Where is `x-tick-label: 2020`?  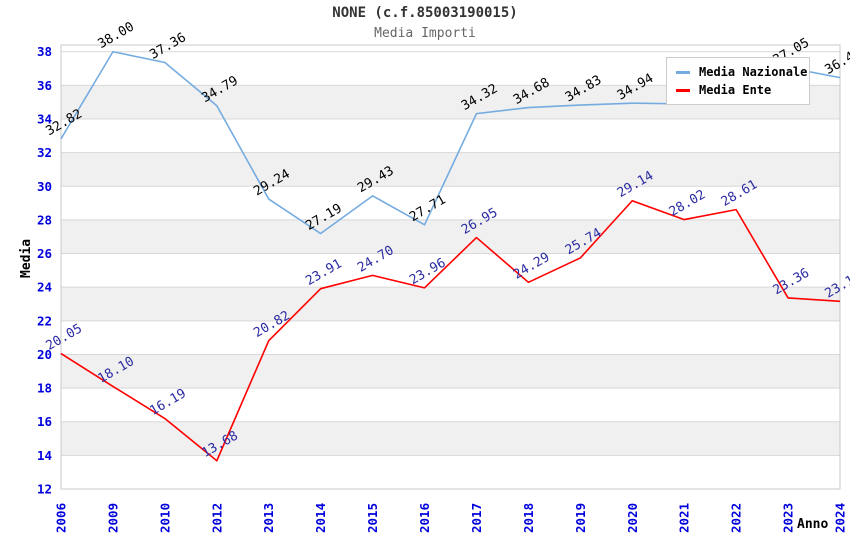 x-tick-label: 2020 is located at coordinates (632, 518).